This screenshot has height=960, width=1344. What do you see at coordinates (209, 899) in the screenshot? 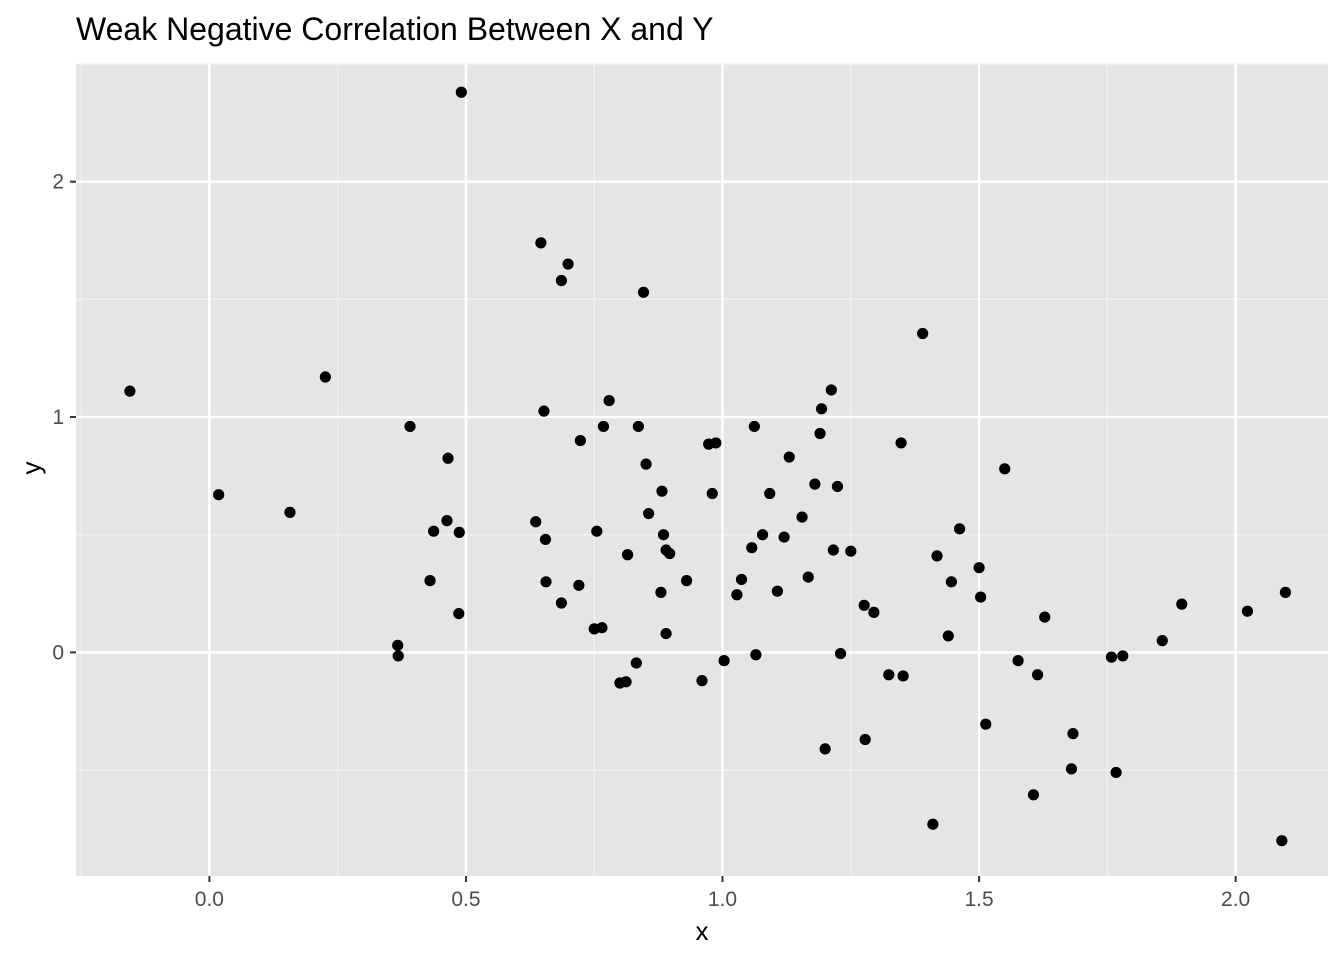
I see `x-tick-label: 0.0` at bounding box center [209, 899].